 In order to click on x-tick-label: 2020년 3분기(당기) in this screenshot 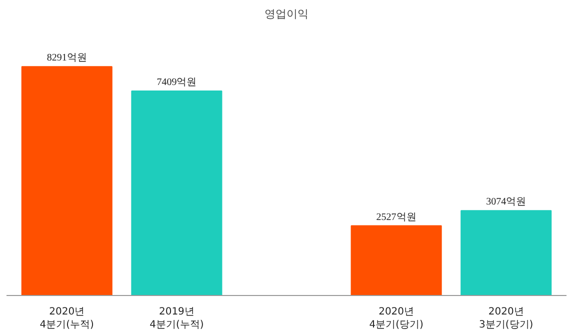, I will do `click(506, 318)`.